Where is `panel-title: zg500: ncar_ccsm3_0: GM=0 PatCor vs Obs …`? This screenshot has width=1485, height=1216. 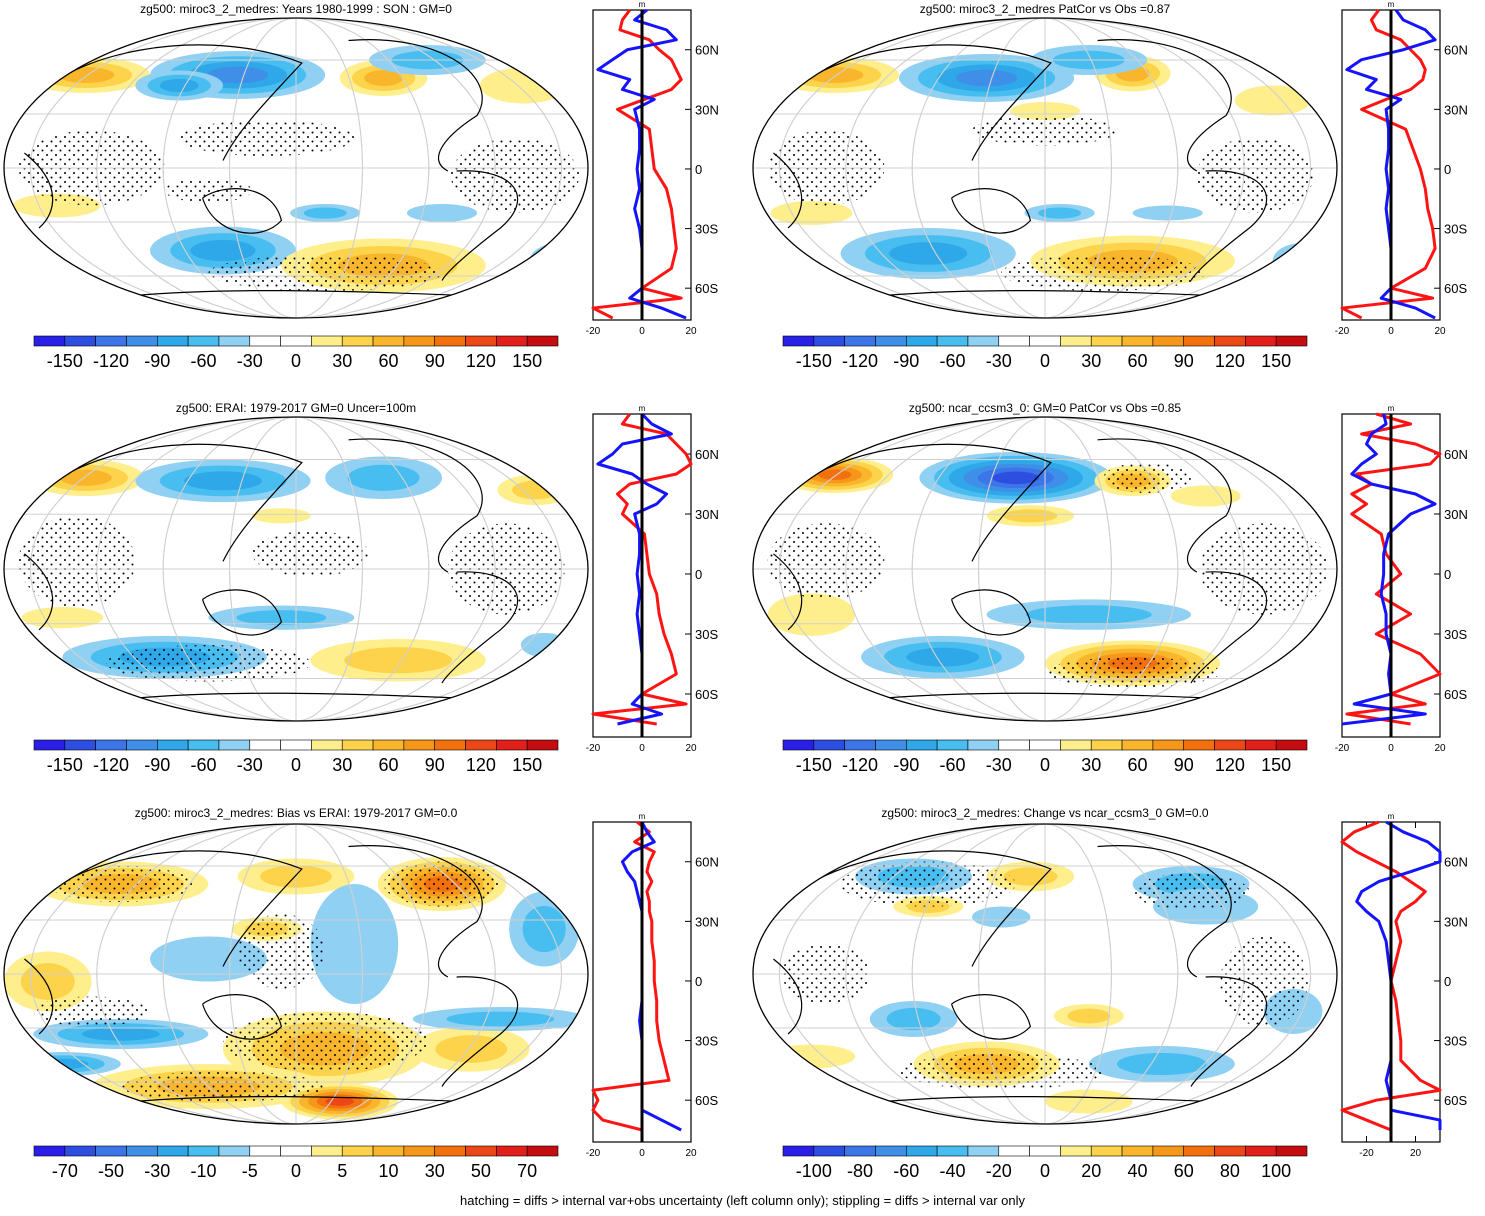
panel-title: zg500: ncar_ccsm3_0: GM=0 PatCor vs Obs … is located at coordinates (1045, 408).